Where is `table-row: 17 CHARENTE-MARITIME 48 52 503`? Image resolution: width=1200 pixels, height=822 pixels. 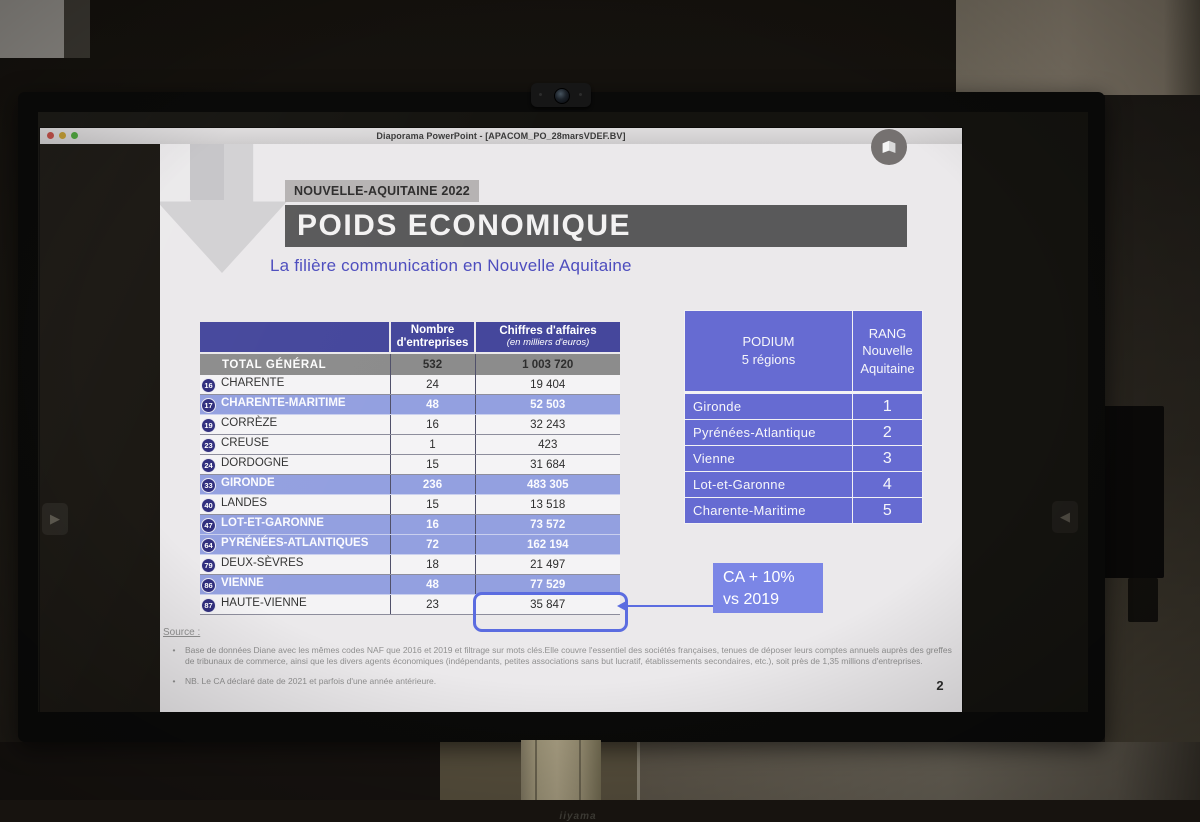
table-row: 17 CHARENTE-MARITIME 48 52 503 is located at coordinates (410, 404).